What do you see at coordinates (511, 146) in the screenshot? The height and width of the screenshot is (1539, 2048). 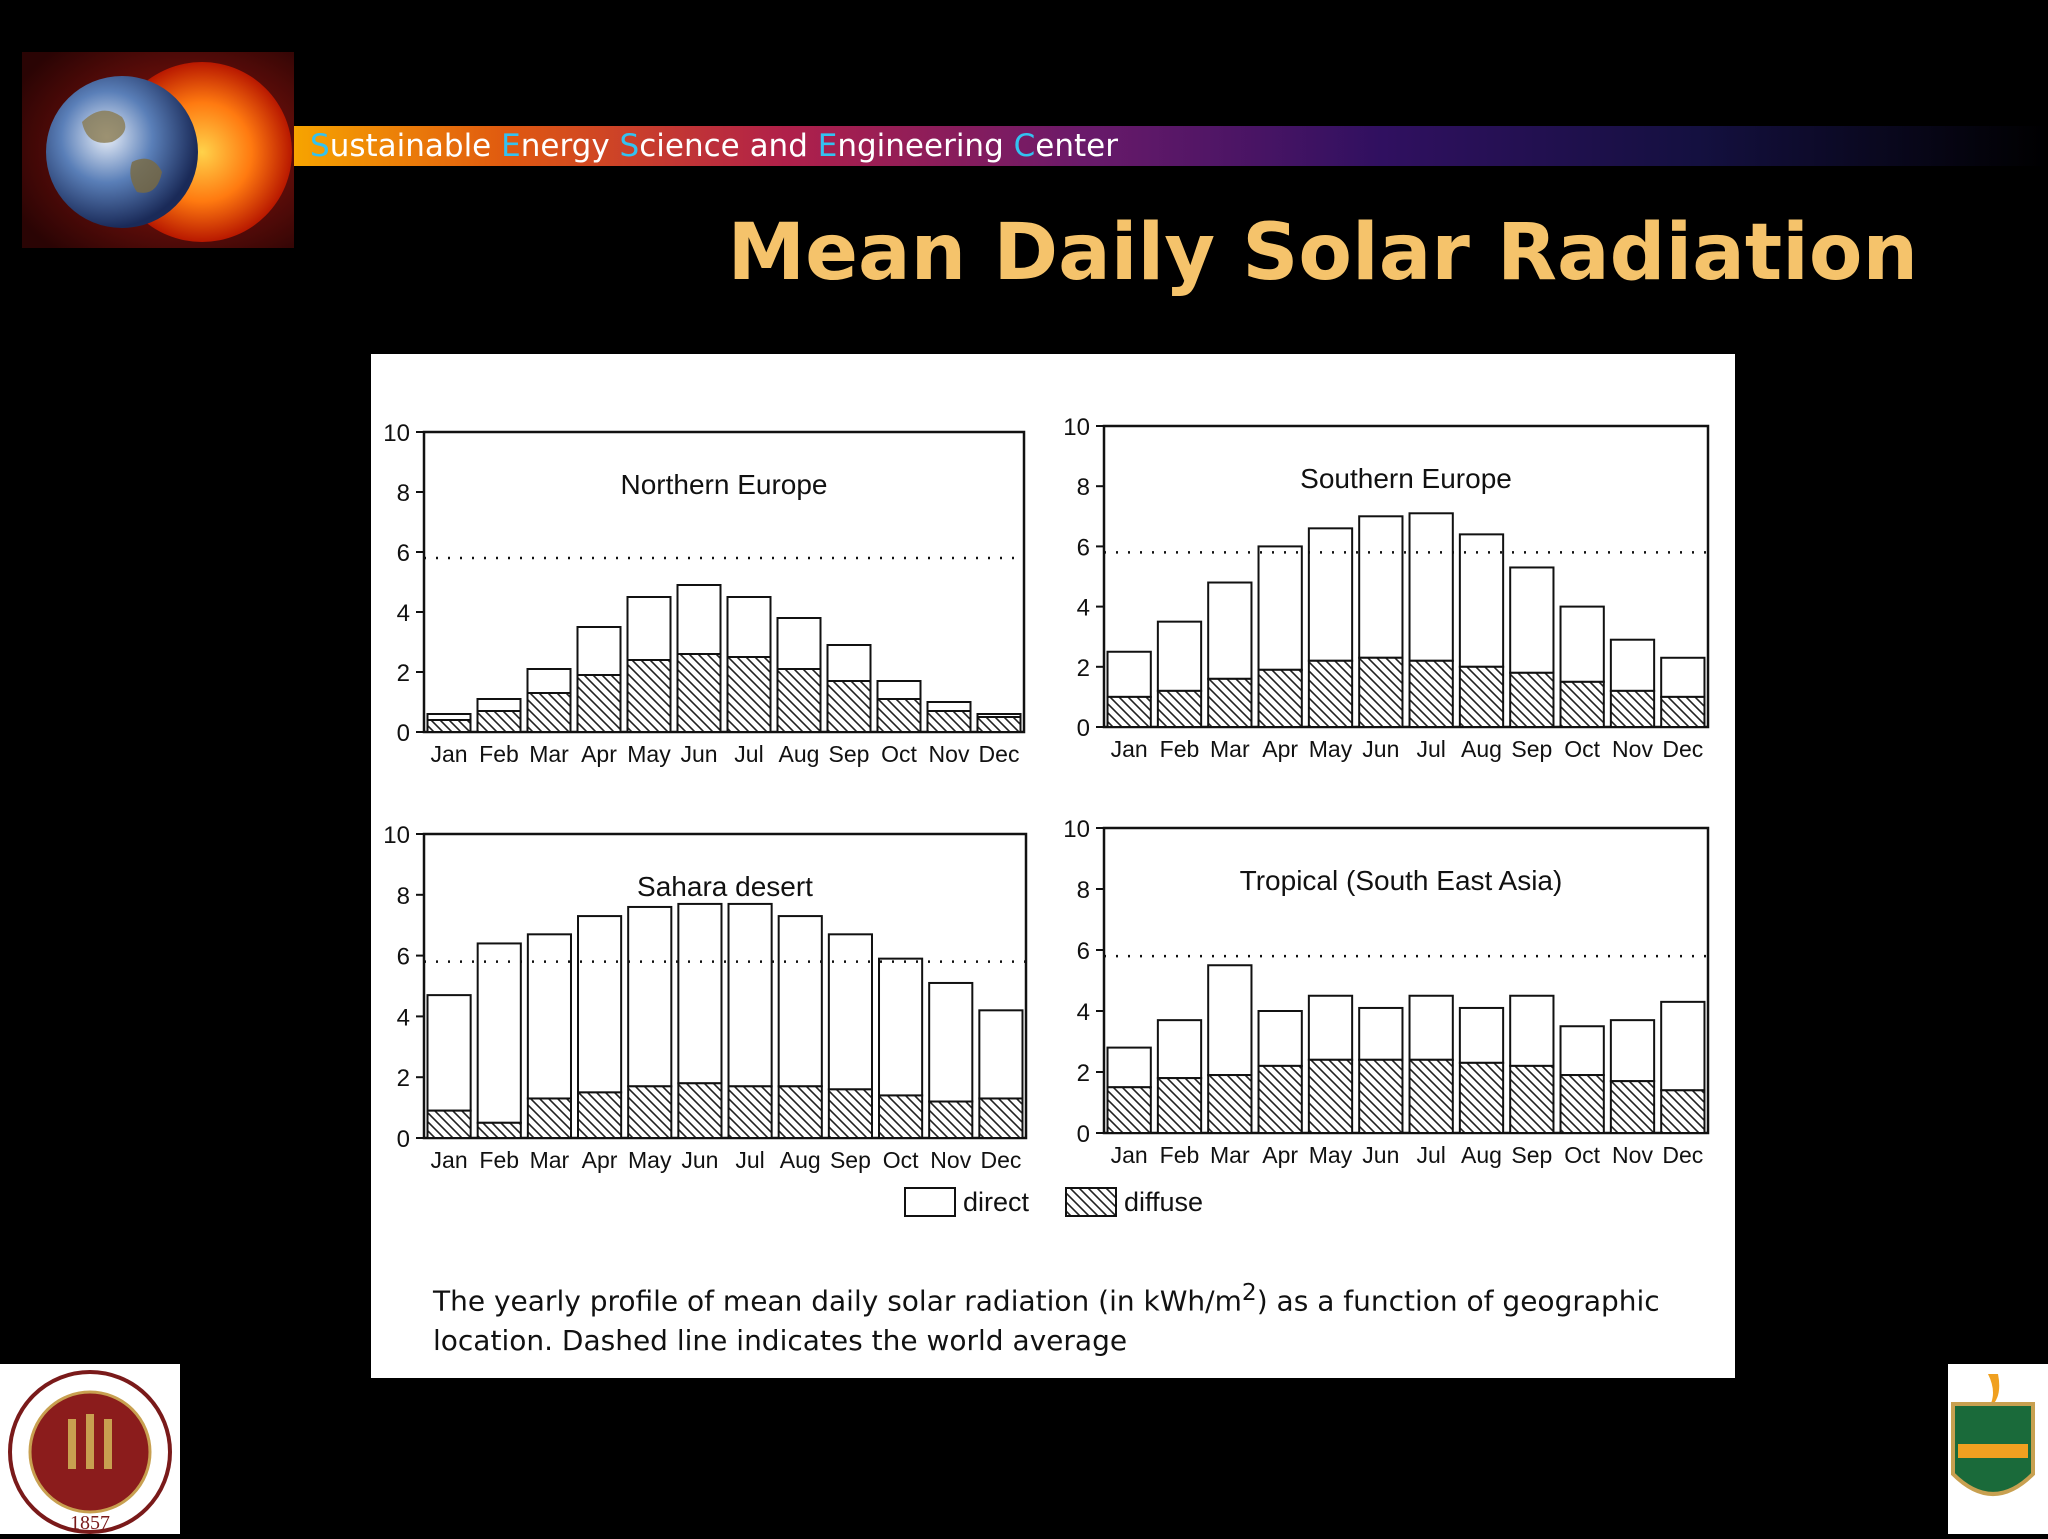 I see `initial-e1: E` at bounding box center [511, 146].